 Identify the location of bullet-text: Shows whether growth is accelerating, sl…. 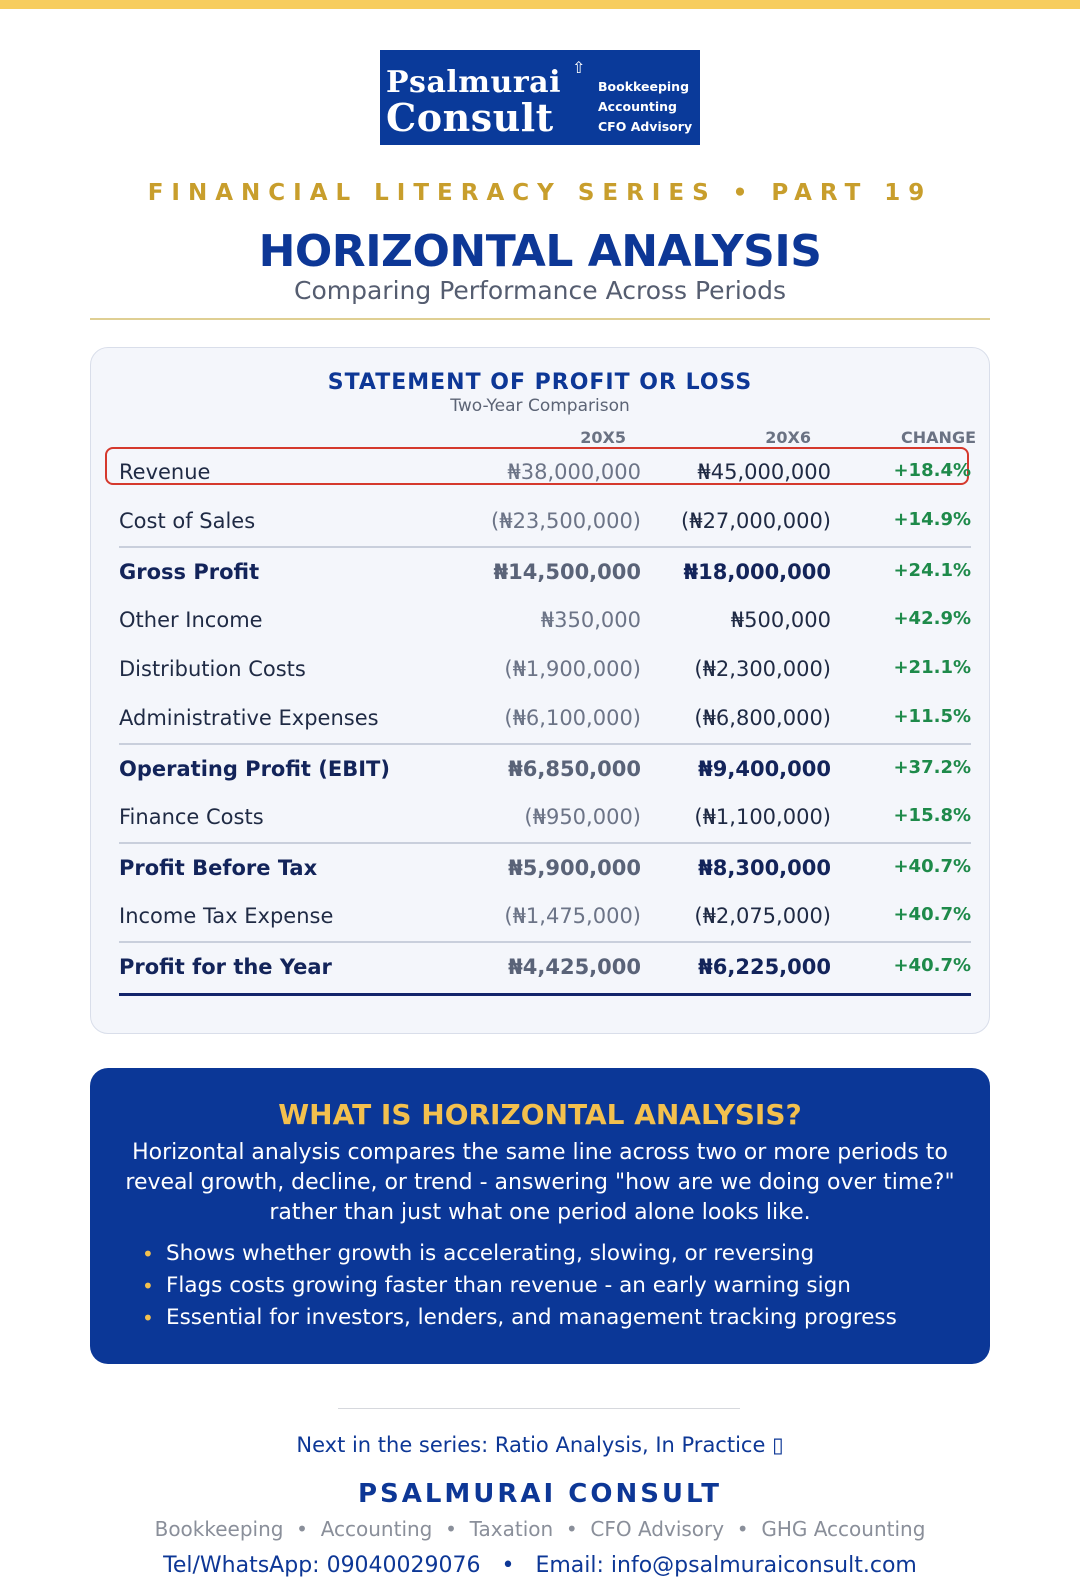
(490, 1253).